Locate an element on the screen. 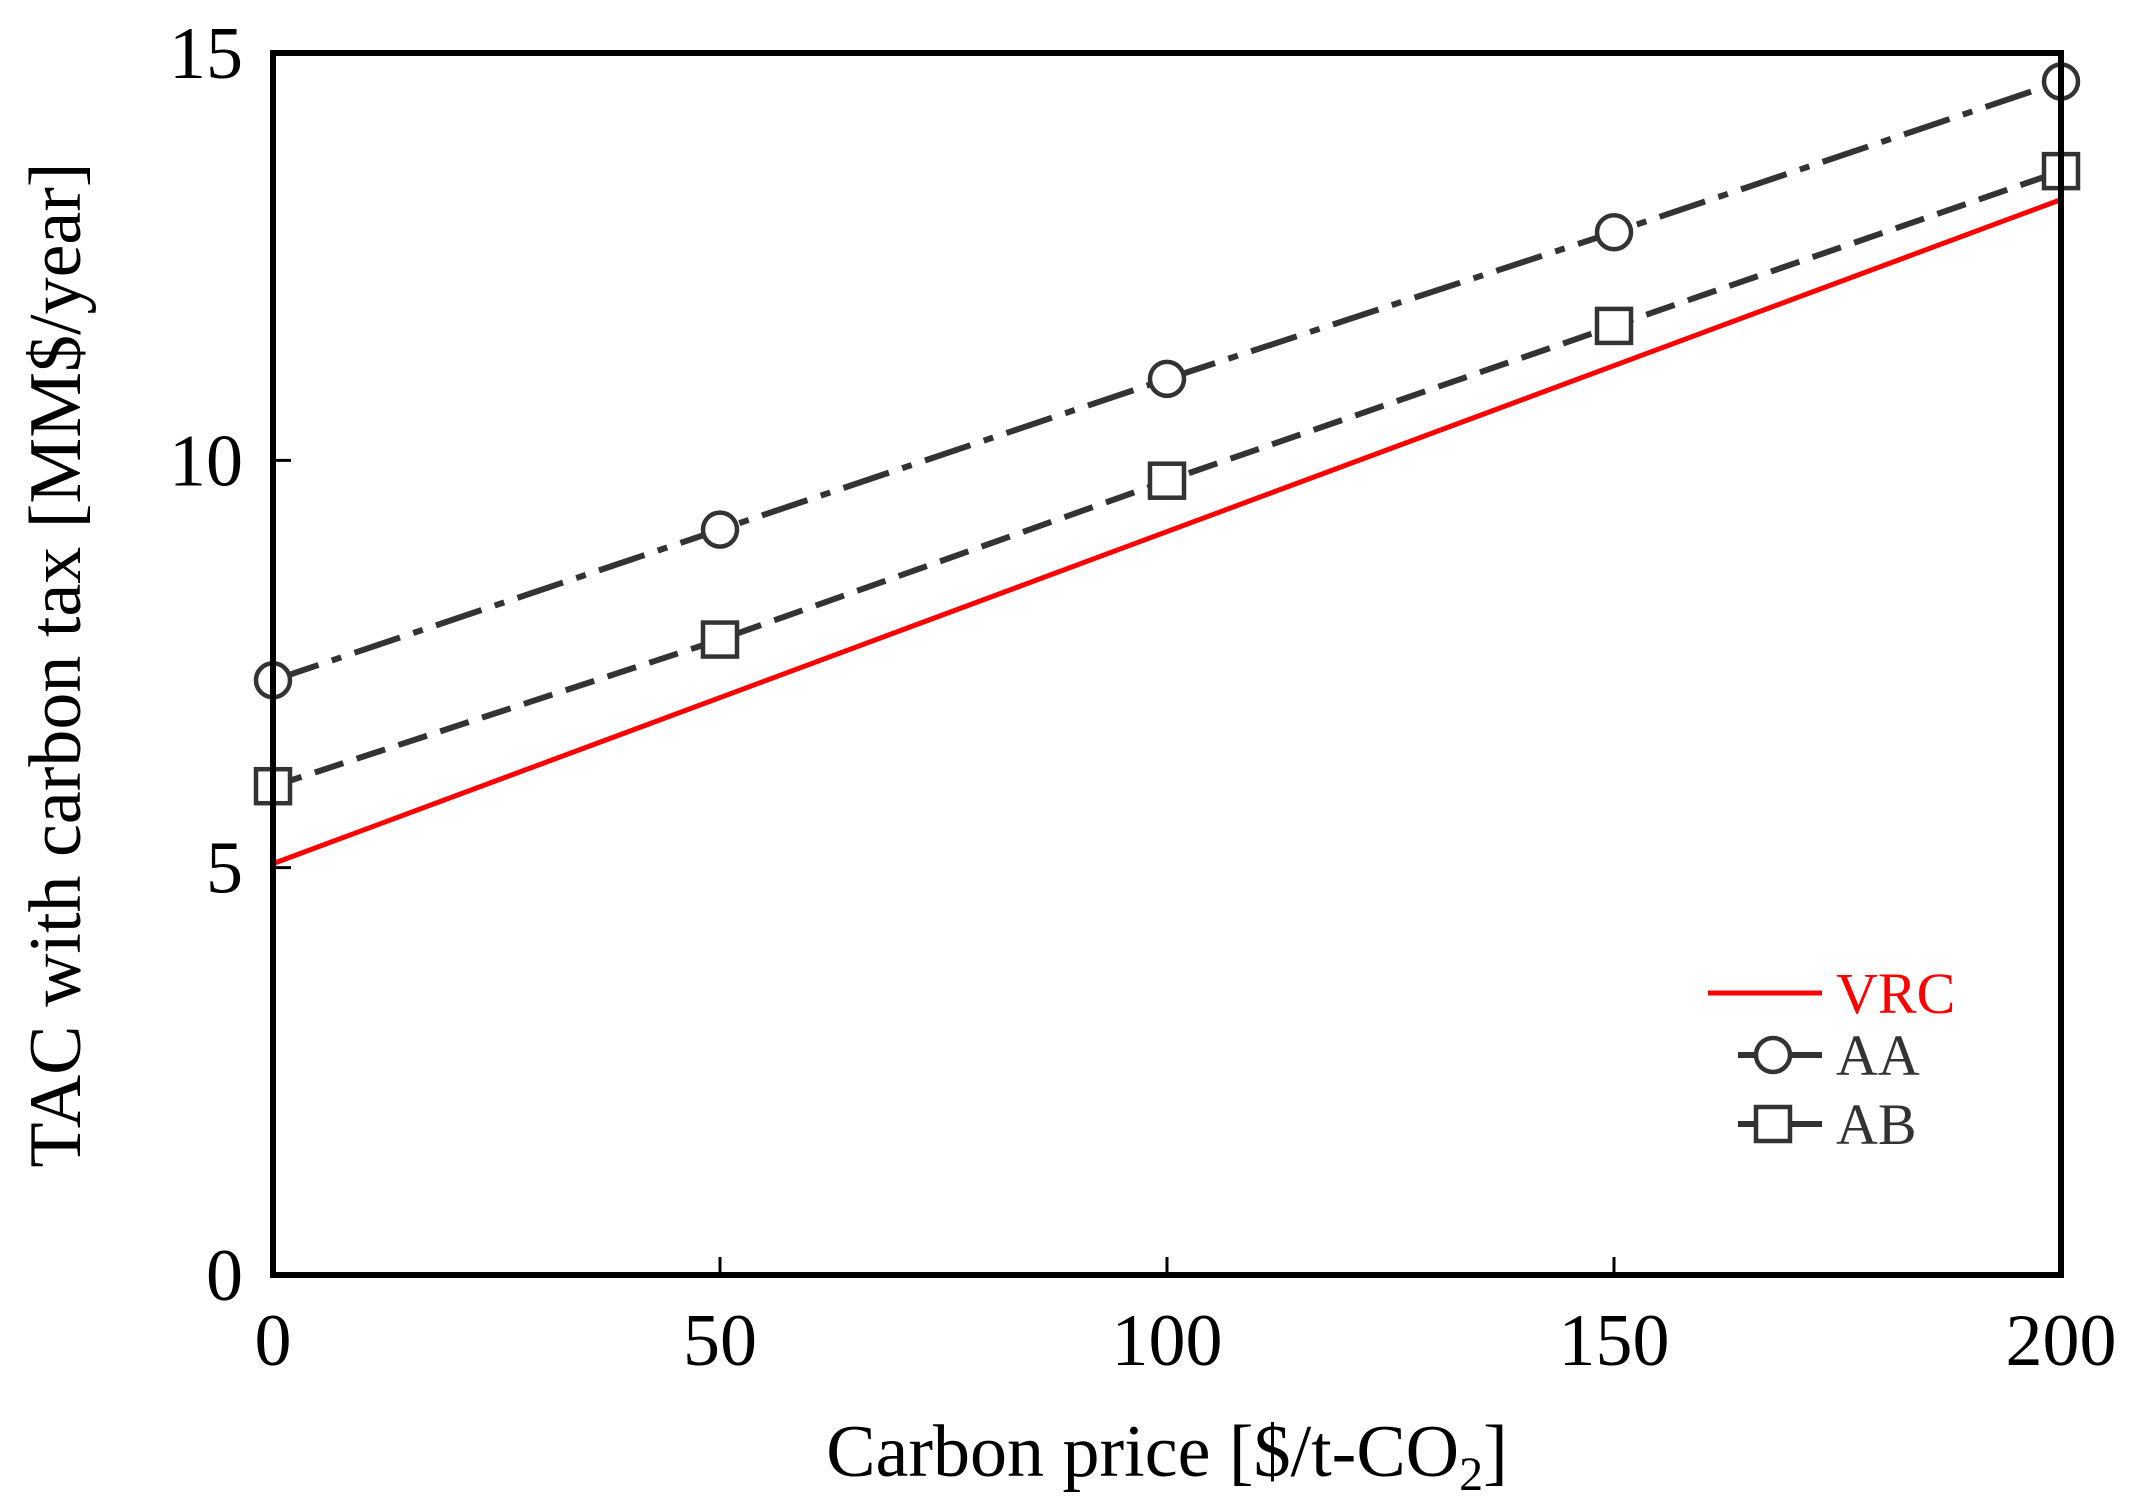  legend-label-vrc: VRC is located at coordinates (1895, 993).